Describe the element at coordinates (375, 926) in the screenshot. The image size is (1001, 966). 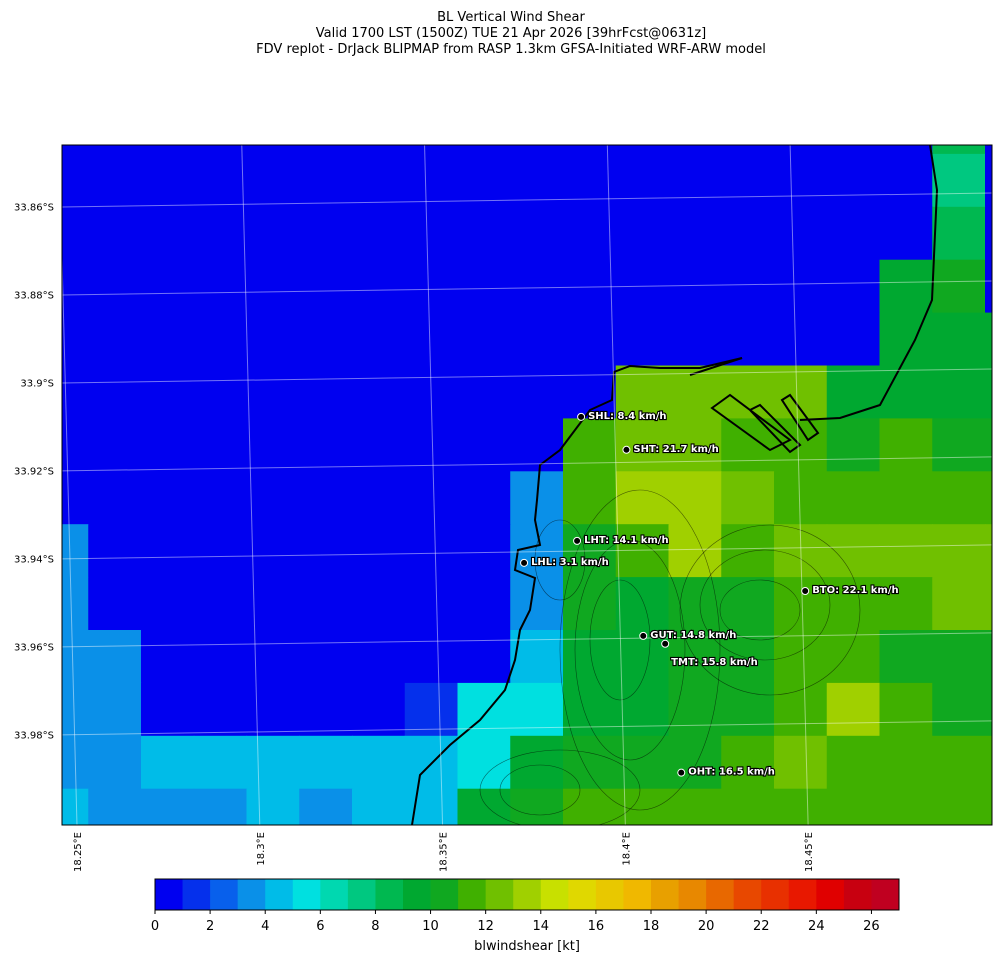
I see `colorbar-tick-label: 8` at that location.